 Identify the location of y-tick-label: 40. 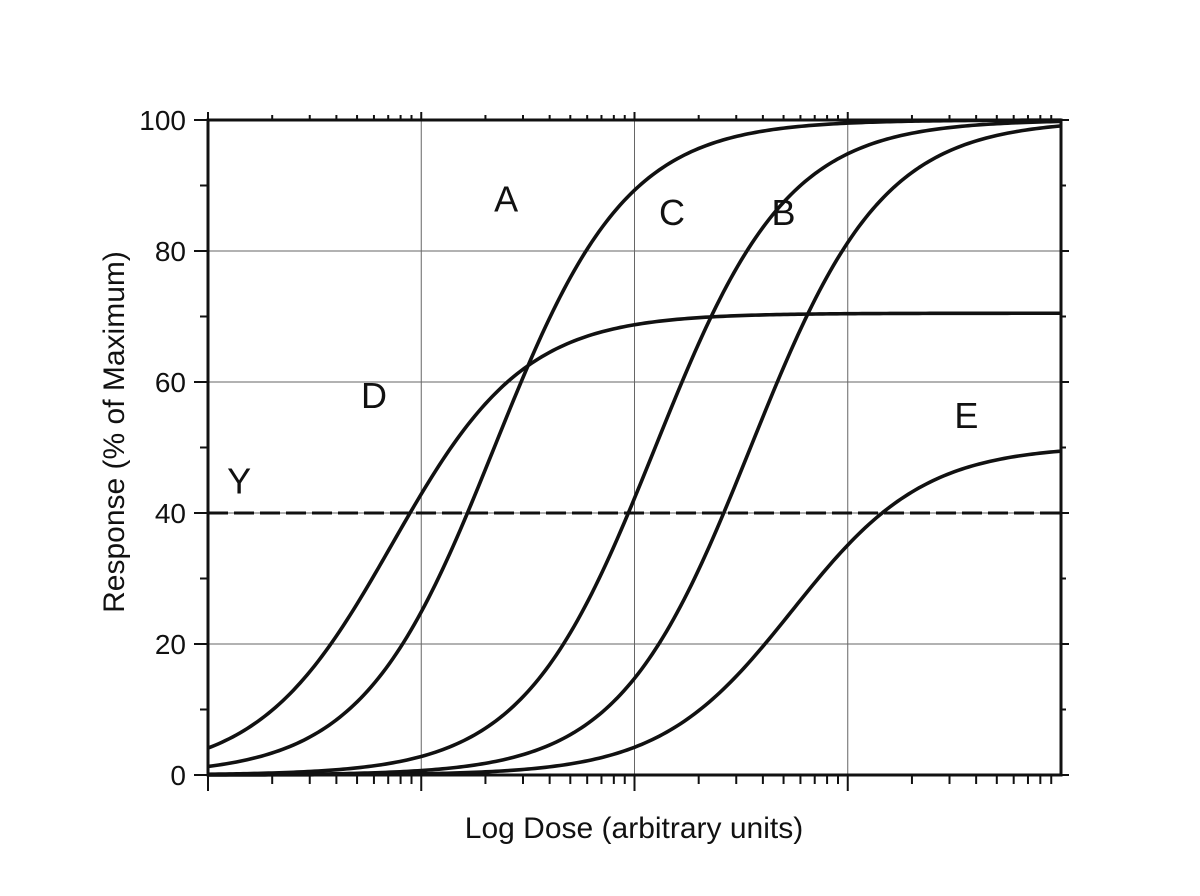
(170, 513).